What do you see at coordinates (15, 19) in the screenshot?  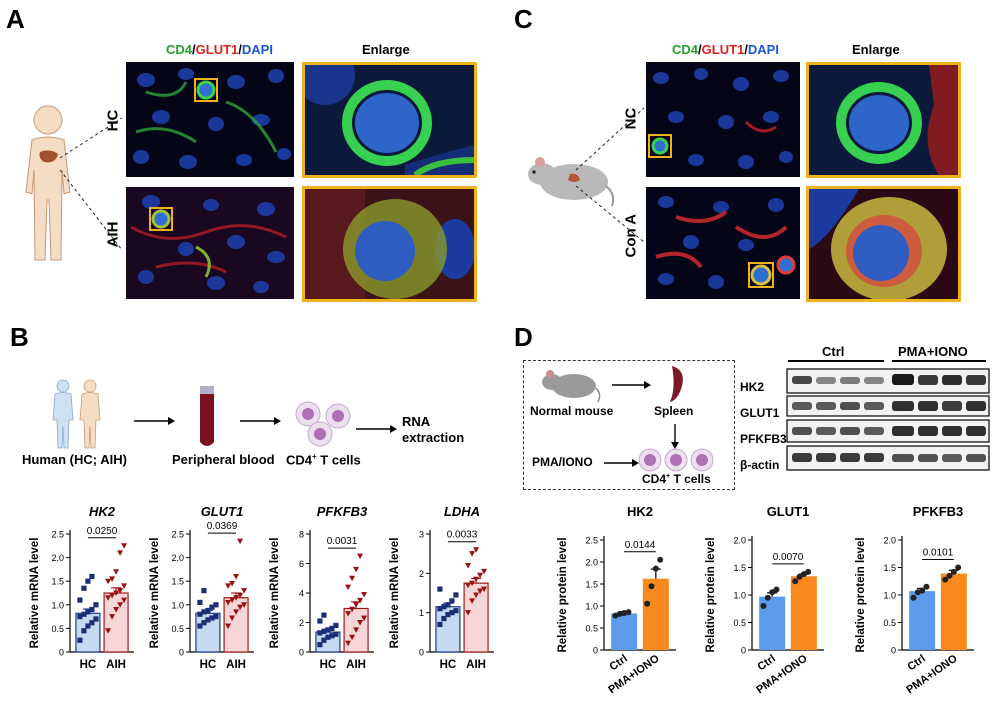 I see `panel-letter-a: A` at bounding box center [15, 19].